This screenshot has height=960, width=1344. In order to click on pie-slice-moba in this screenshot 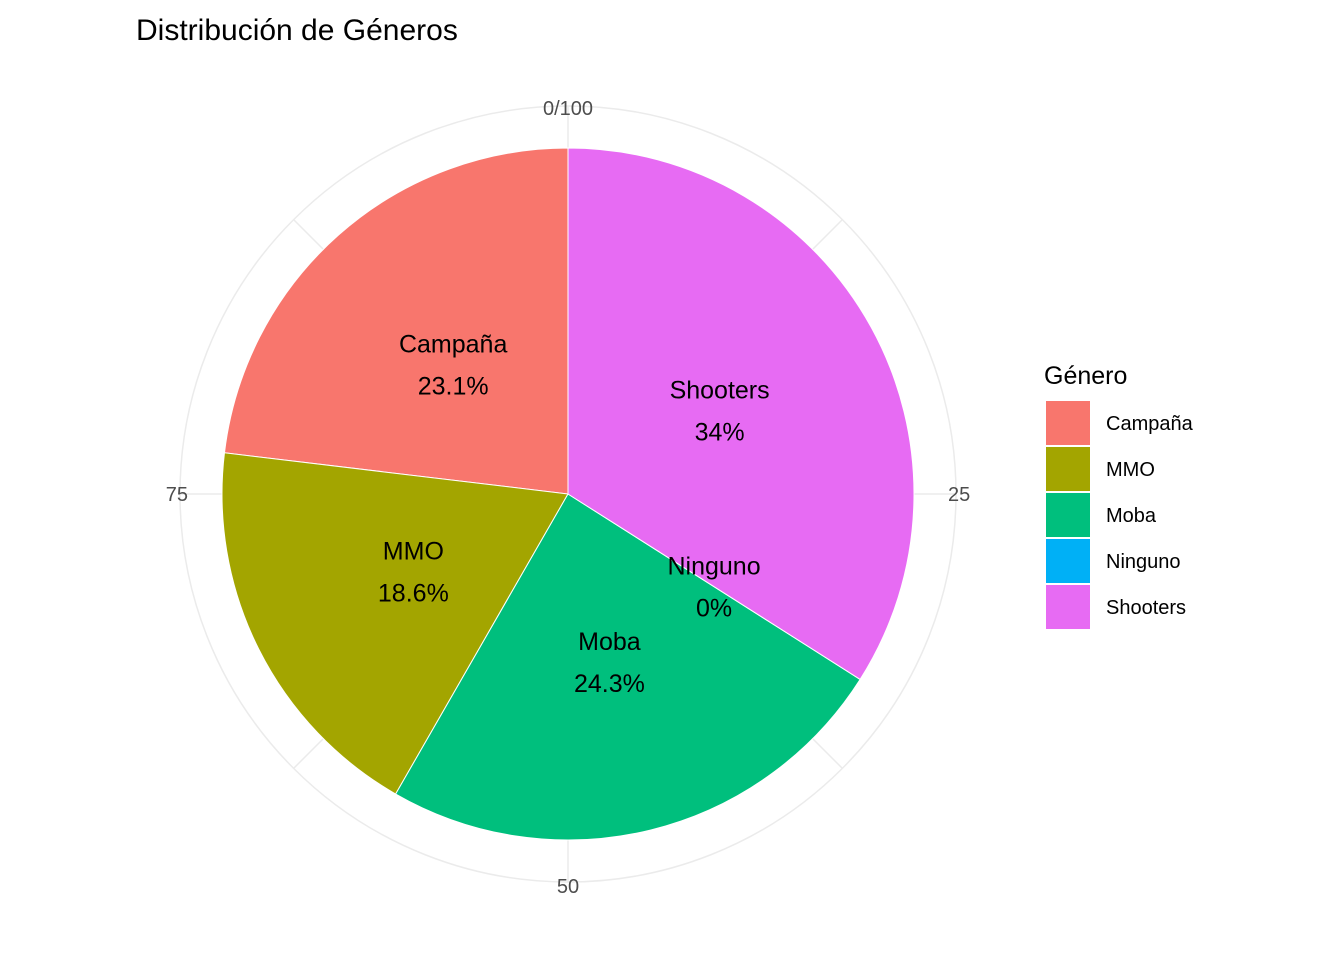, I will do `click(627, 667)`.